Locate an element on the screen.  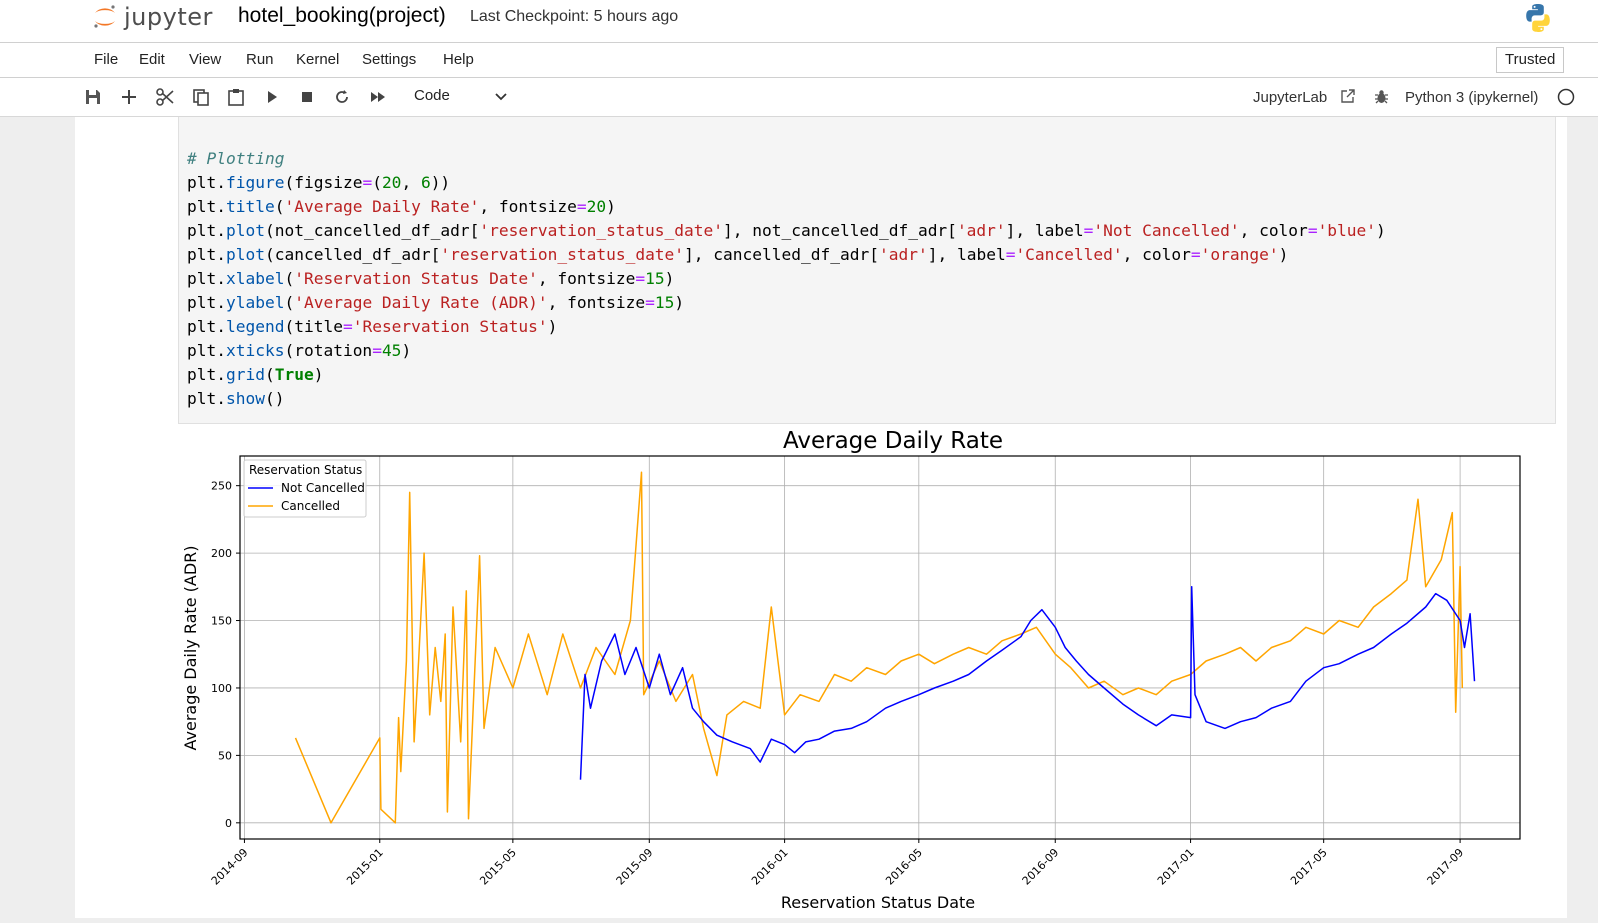
code-line-10: plt.grid(True) is located at coordinates (255, 374).